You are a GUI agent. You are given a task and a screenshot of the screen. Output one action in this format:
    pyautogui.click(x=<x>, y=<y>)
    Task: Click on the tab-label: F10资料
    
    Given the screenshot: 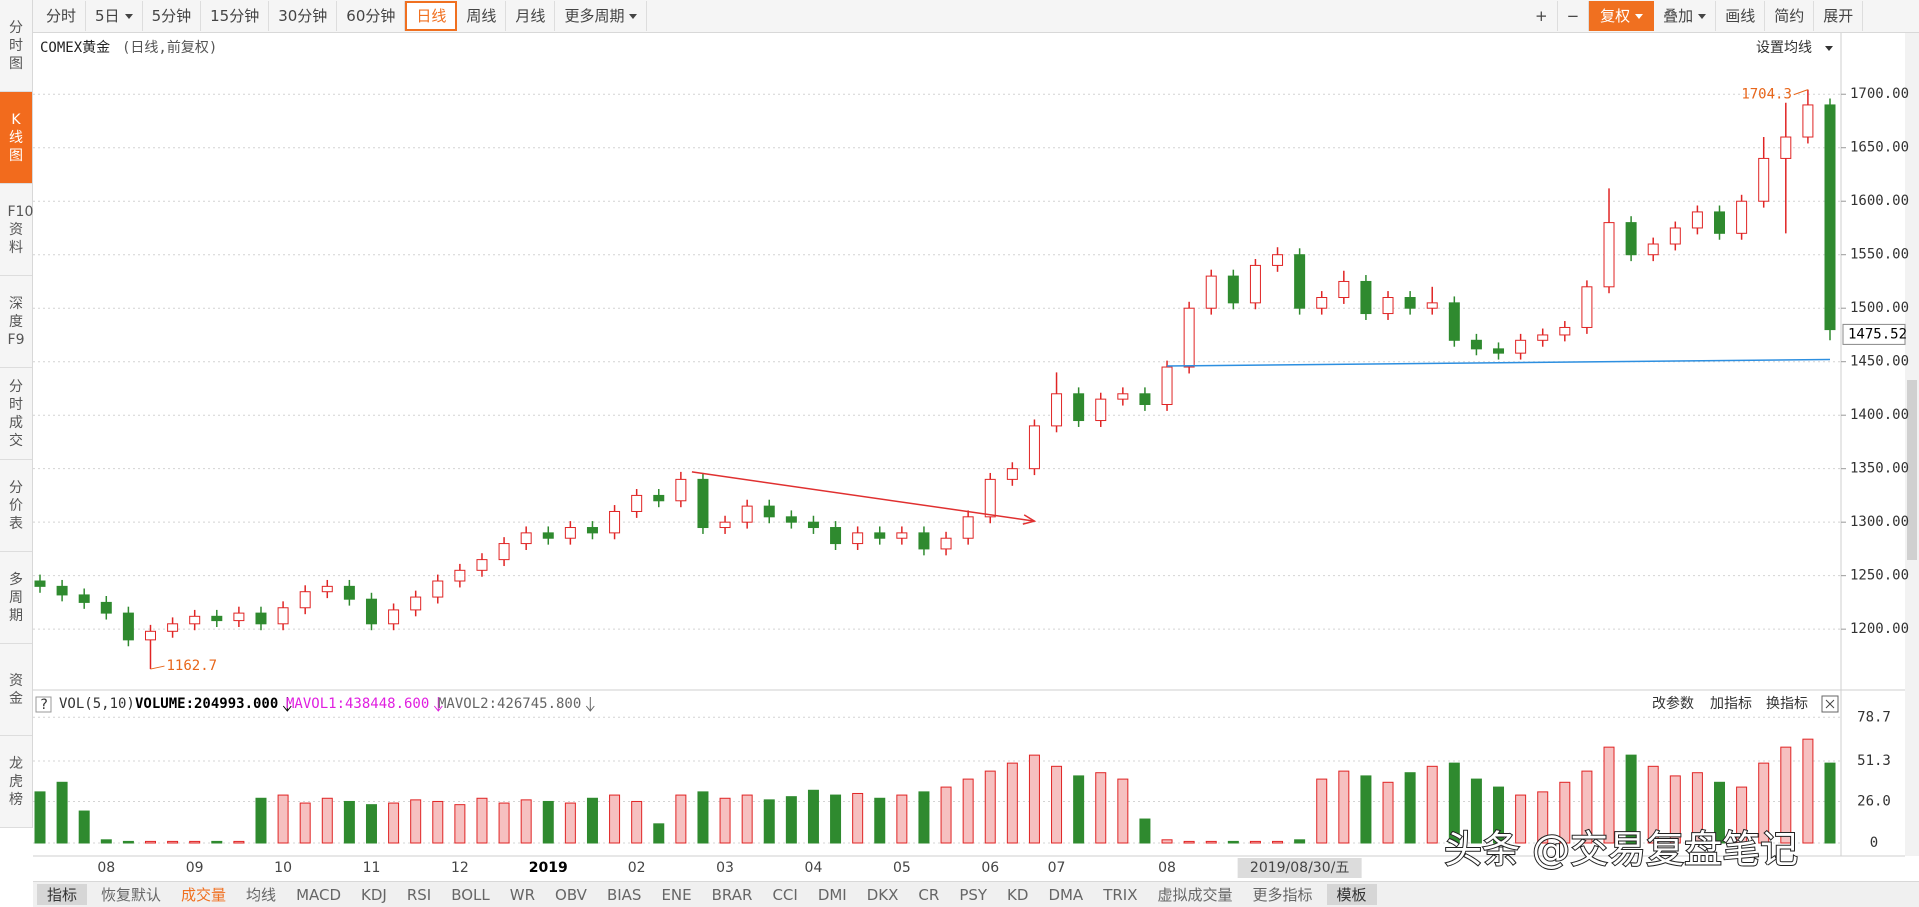 What is the action you would take?
    pyautogui.click(x=20, y=229)
    